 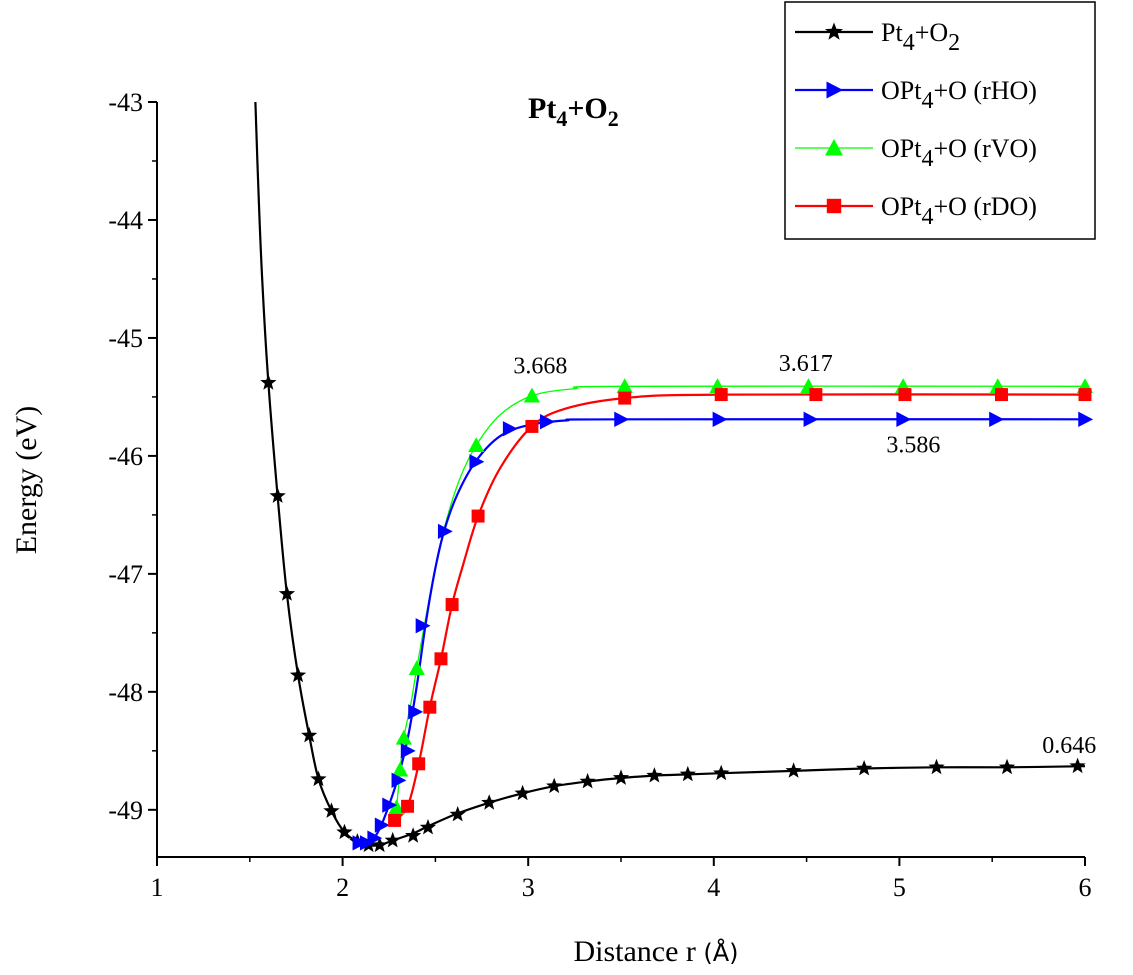 I want to click on legend-entry: Pt4+O2, so click(x=920, y=37).